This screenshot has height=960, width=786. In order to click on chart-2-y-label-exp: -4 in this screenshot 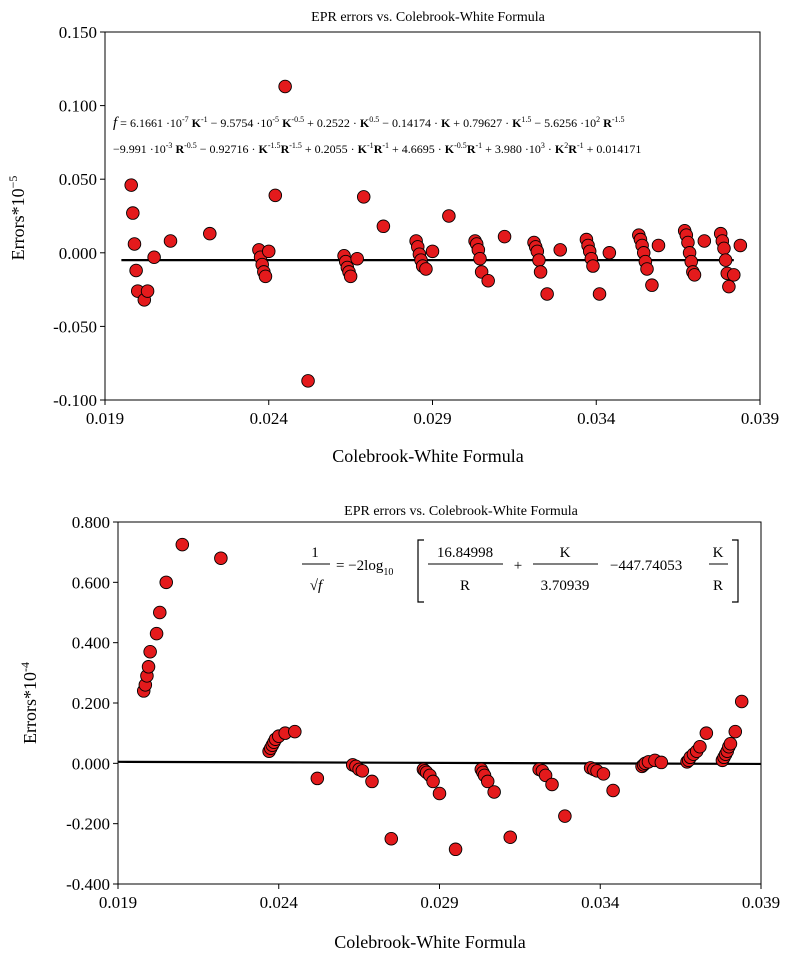, I will do `click(25, 667)`.